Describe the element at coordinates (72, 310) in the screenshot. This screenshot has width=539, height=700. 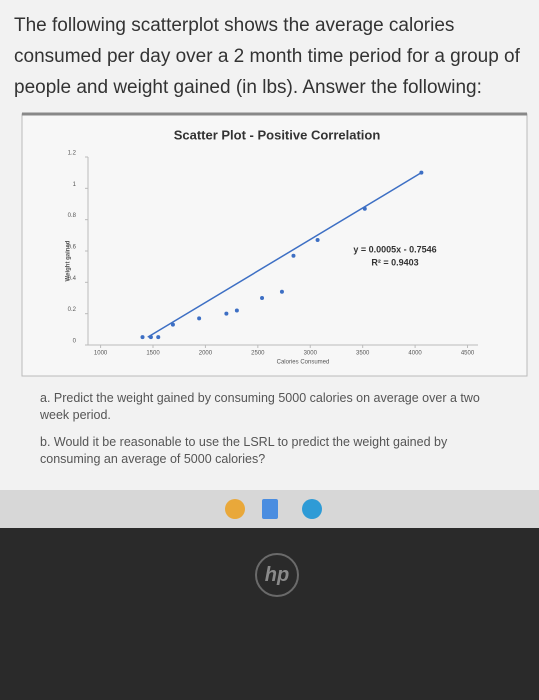
I see `y-tick-label: 0.2` at that location.